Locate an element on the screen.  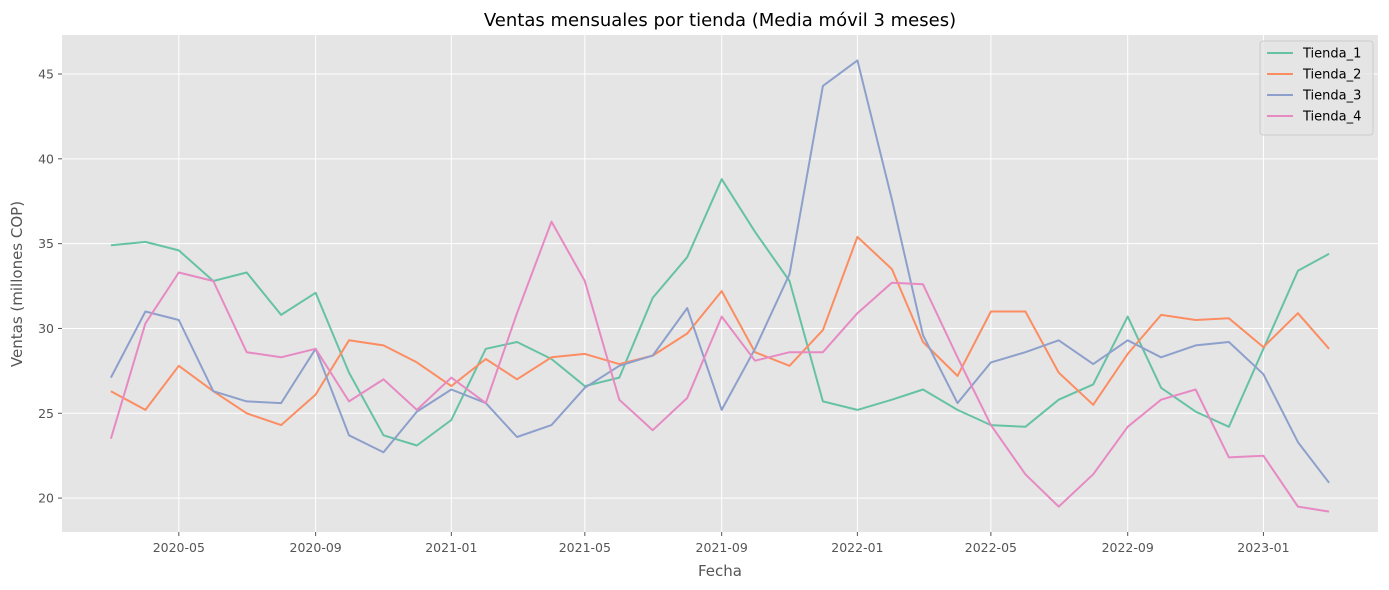
x-tick-label: 2020-09 is located at coordinates (316, 547).